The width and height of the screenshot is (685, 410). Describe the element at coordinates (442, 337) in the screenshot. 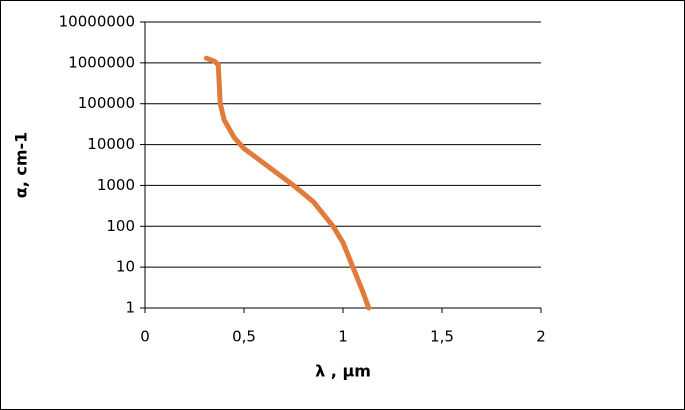

I see `x-tick-label: 1,5` at that location.